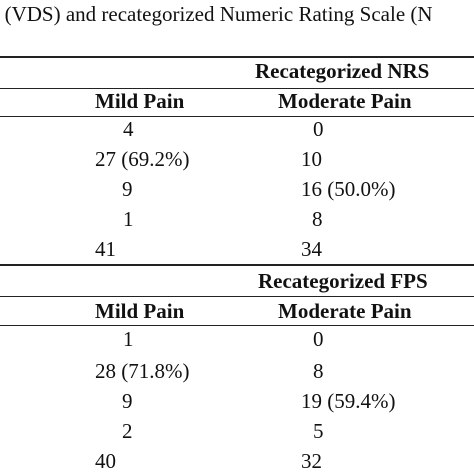 The width and height of the screenshot is (474, 474). What do you see at coordinates (237, 265) in the screenshot?
I see `section-divider-rule` at bounding box center [237, 265].